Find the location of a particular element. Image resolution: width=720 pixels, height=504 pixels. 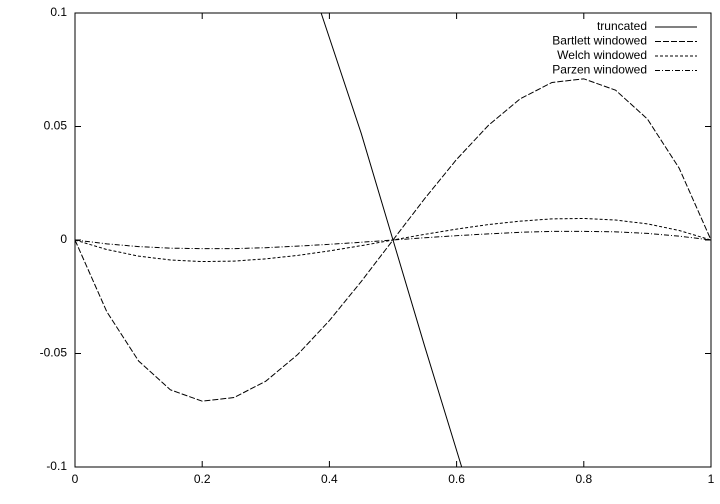

x-tick-label: 0.8 is located at coordinates (583, 479).